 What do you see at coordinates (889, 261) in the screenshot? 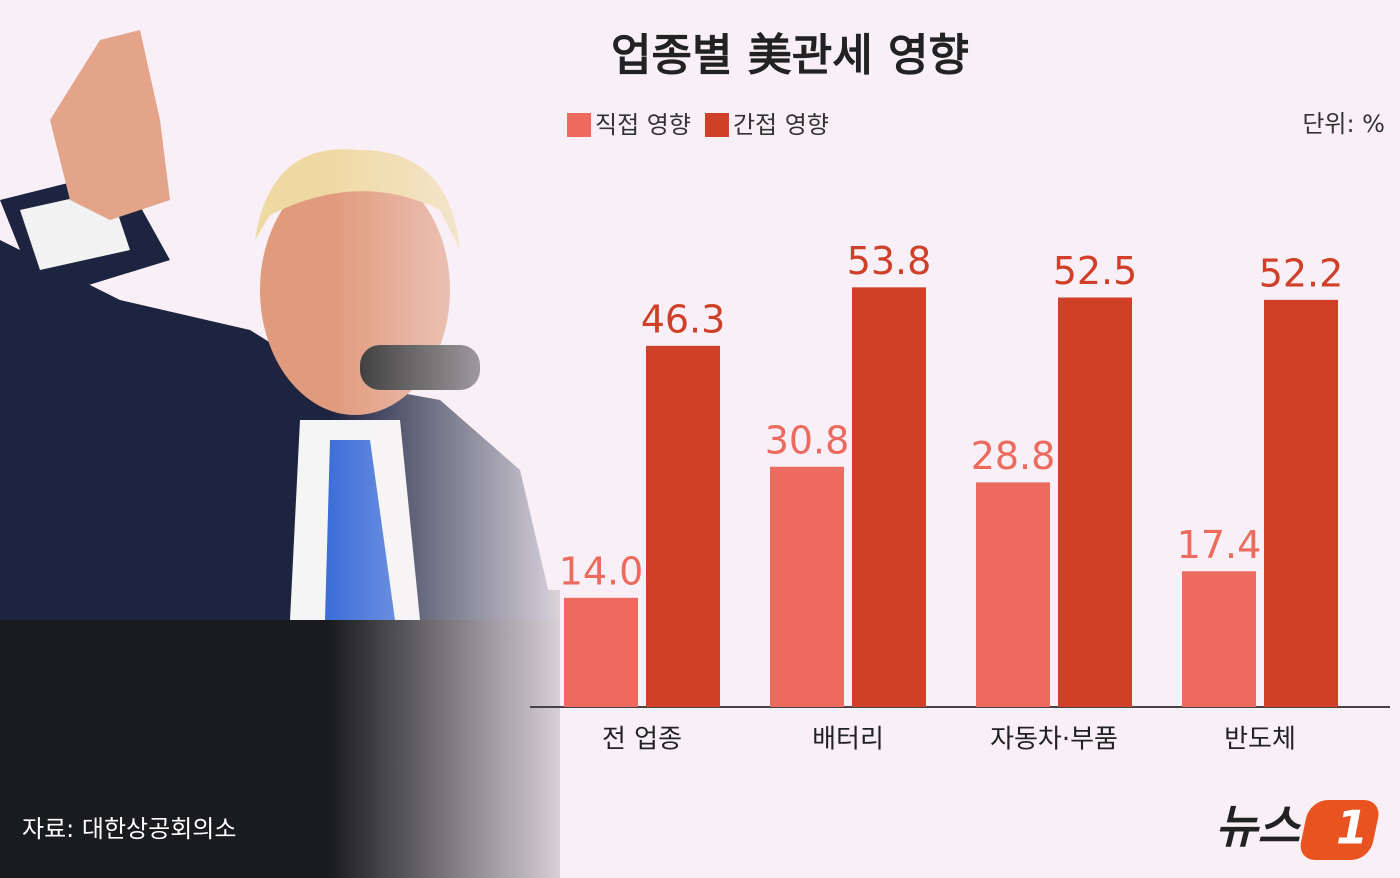
I see `value-label: 53.8` at bounding box center [889, 261].